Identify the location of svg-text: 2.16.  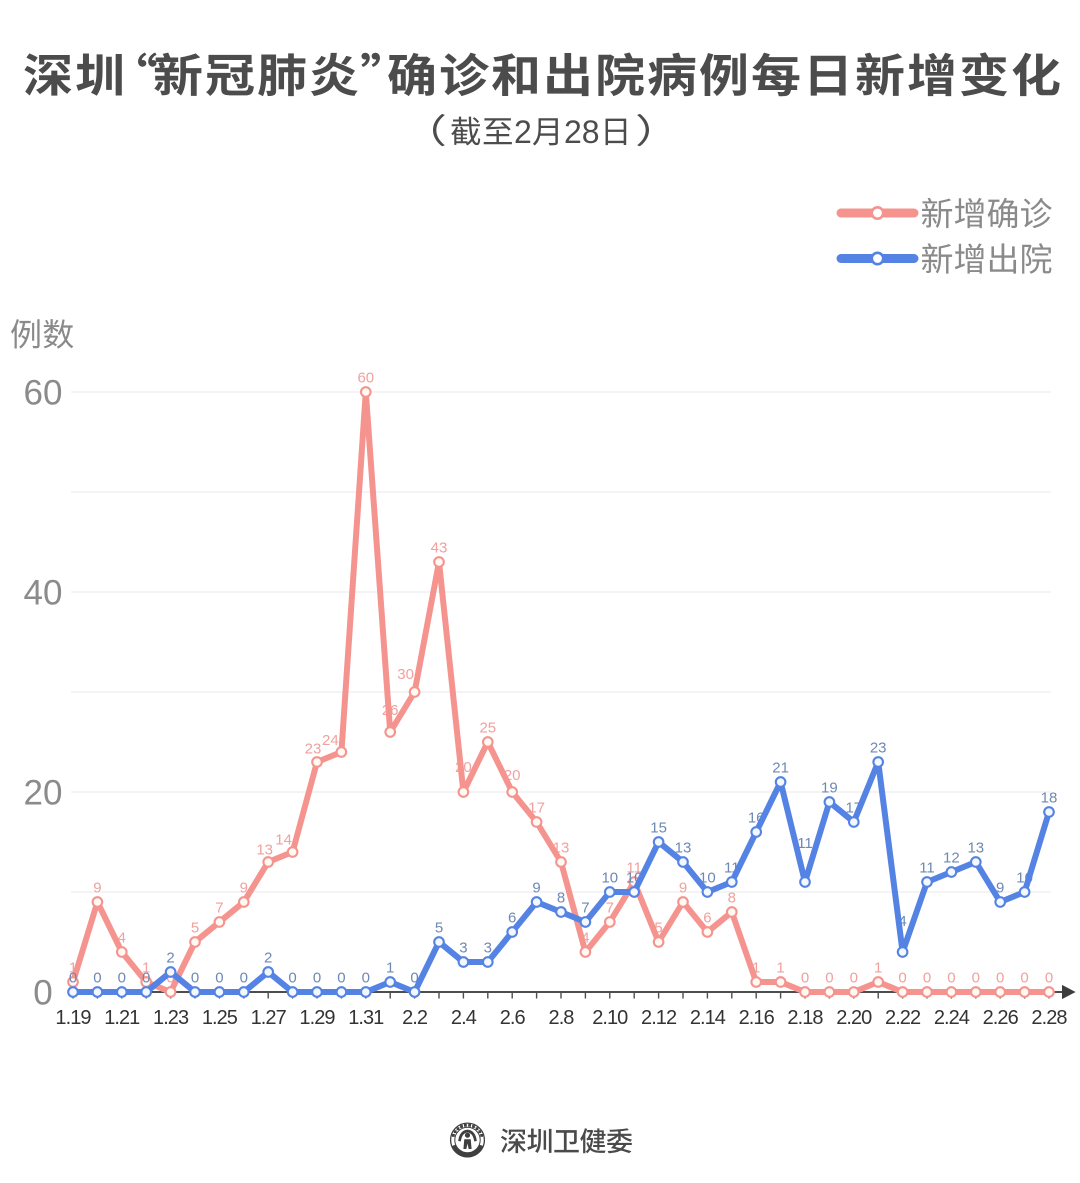
(757, 1018).